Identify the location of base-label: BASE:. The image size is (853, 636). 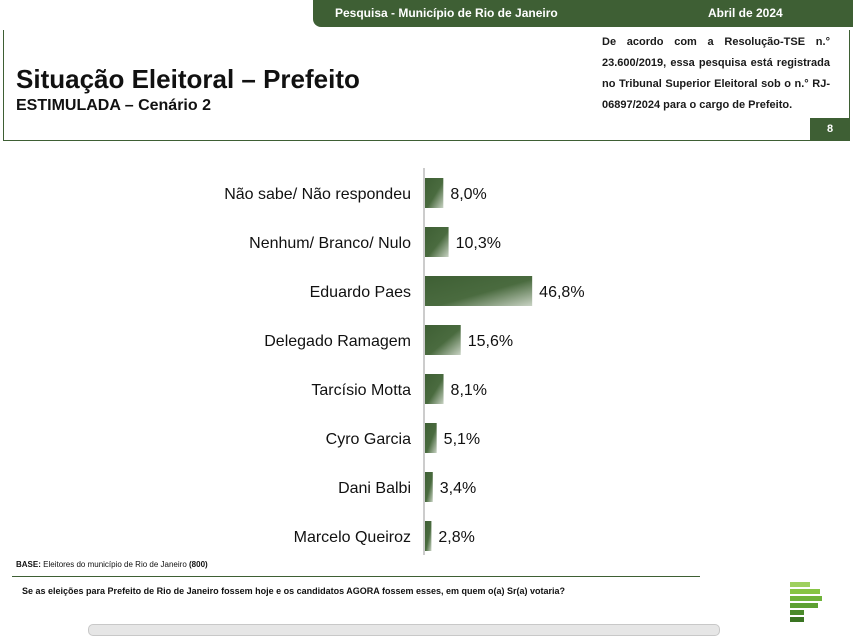
(28, 564).